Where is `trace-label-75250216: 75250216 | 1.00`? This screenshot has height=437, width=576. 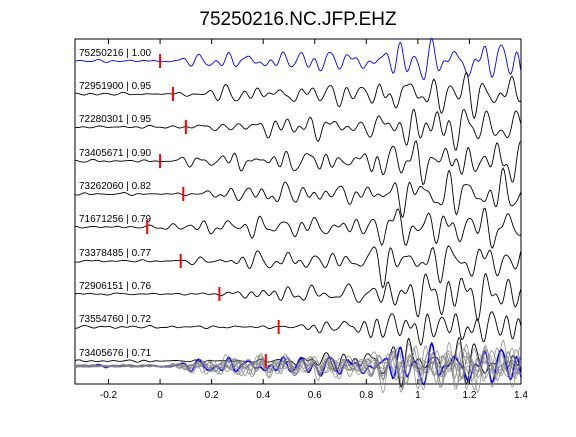
trace-label-75250216: 75250216 | 1.00 is located at coordinates (115, 53).